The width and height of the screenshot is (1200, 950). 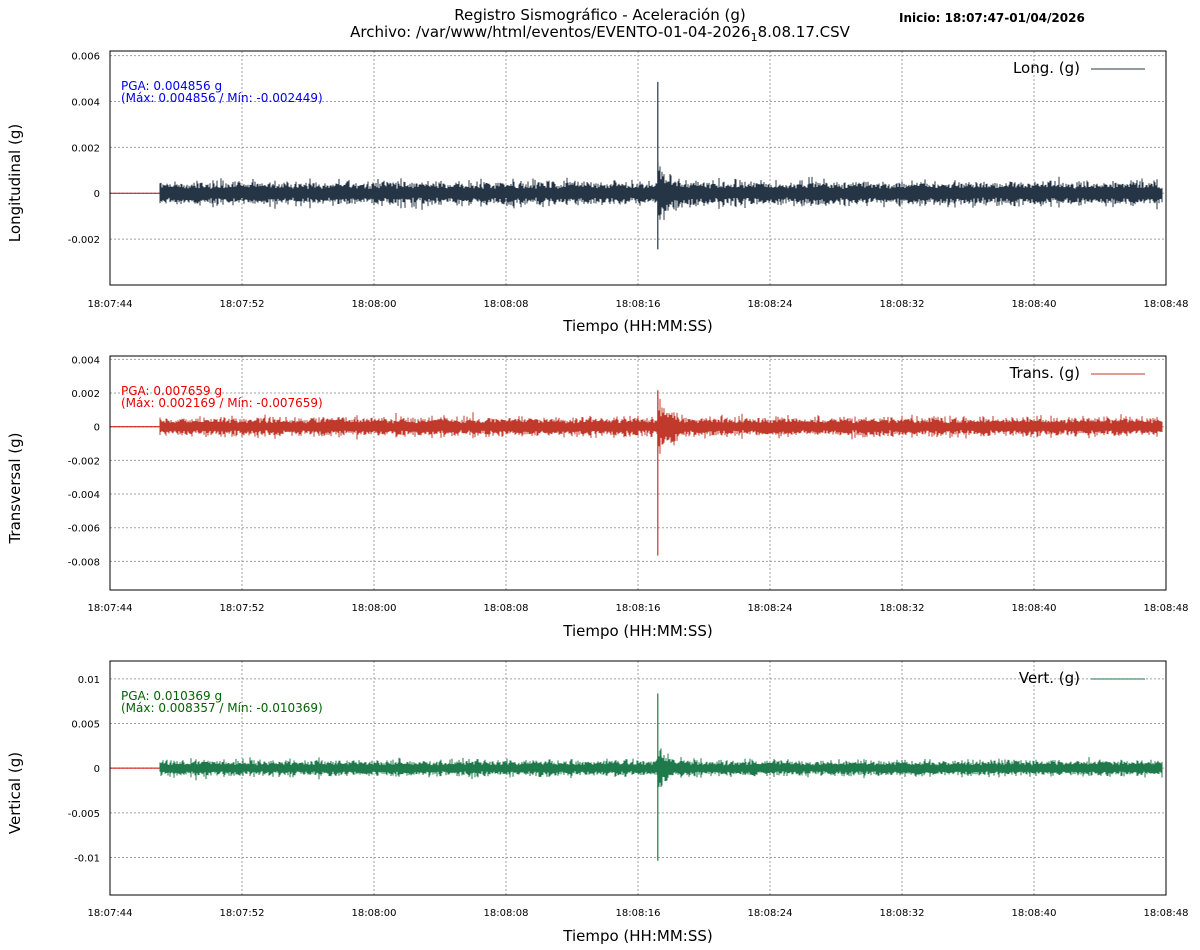 I want to click on y-tick-label: 0.01, so click(x=89, y=680).